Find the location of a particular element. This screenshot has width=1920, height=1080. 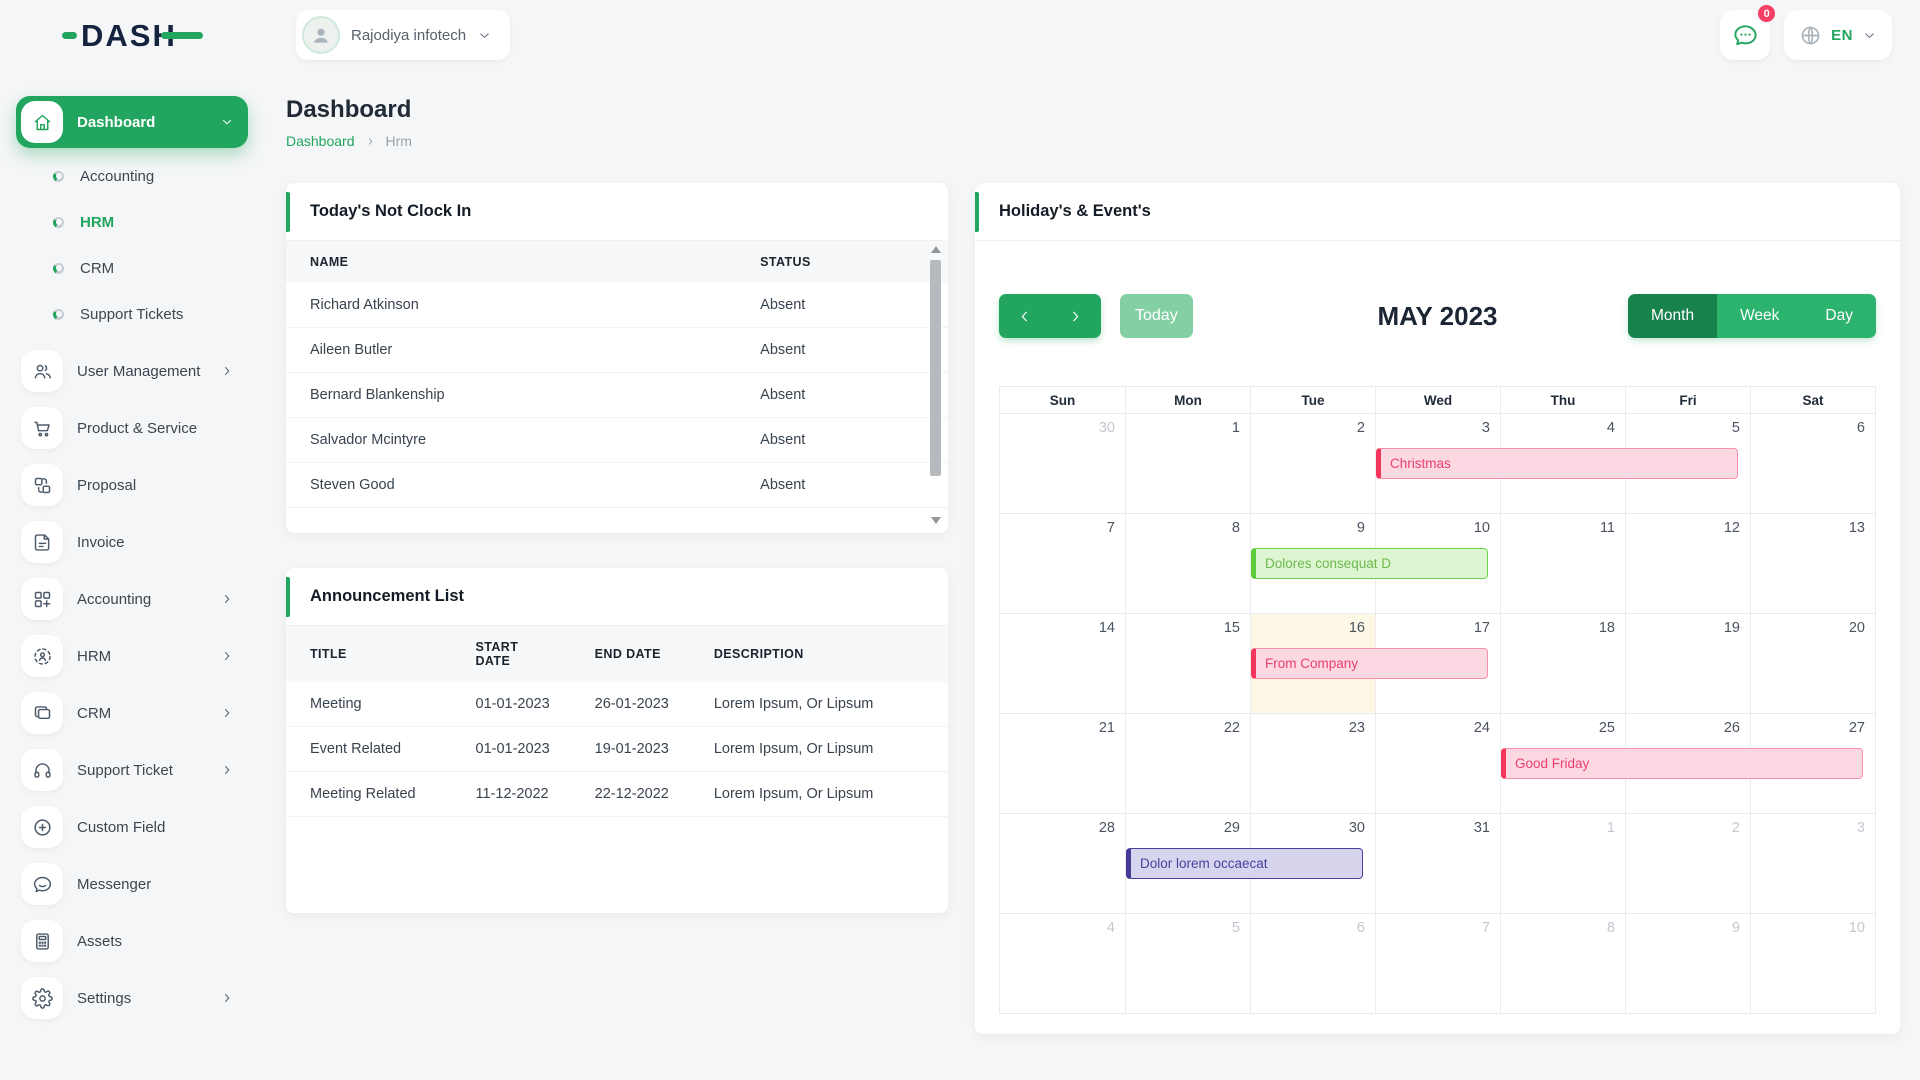

table-cell: Lorem Ipsum, Or Lipsum is located at coordinates (818, 749).